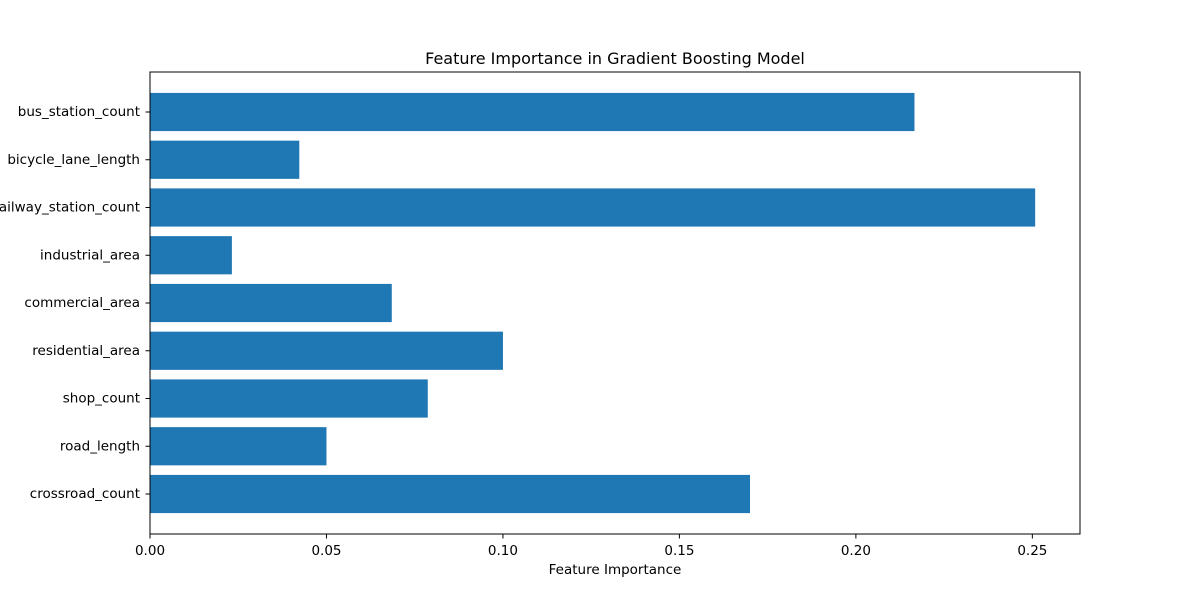  What do you see at coordinates (90, 255) in the screenshot?
I see `y-tick-label: industrial_area` at bounding box center [90, 255].